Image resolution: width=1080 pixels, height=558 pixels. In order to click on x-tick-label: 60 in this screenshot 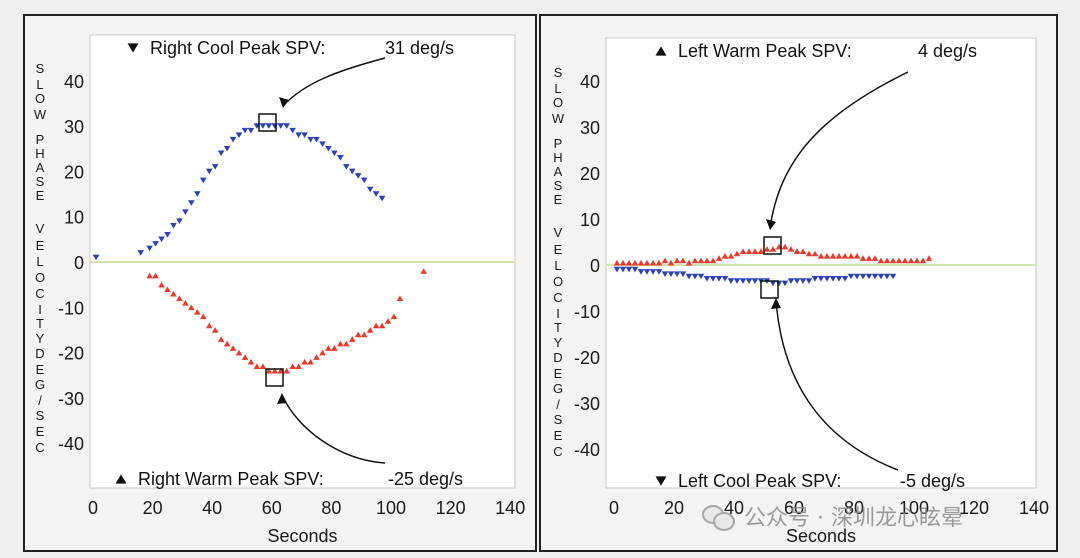, I will do `click(272, 508)`.